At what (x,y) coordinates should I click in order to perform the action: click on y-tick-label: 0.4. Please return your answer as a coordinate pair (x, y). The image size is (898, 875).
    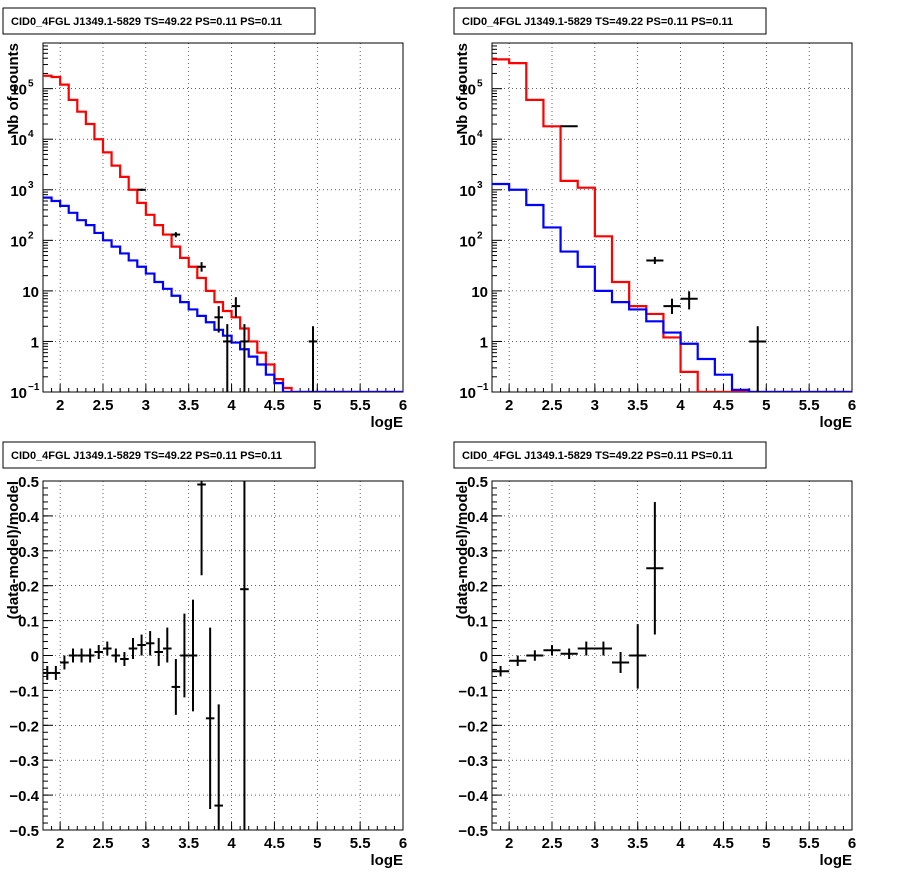
    Looking at the image, I should click on (29, 517).